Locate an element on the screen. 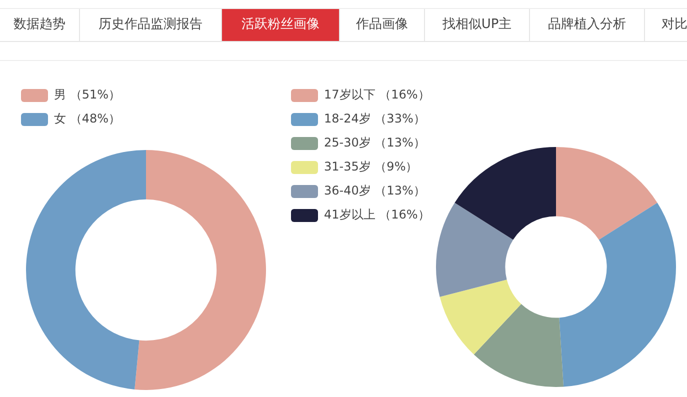 The height and width of the screenshot is (397, 687). legend-label: 25-30岁 （13%） is located at coordinates (375, 143).